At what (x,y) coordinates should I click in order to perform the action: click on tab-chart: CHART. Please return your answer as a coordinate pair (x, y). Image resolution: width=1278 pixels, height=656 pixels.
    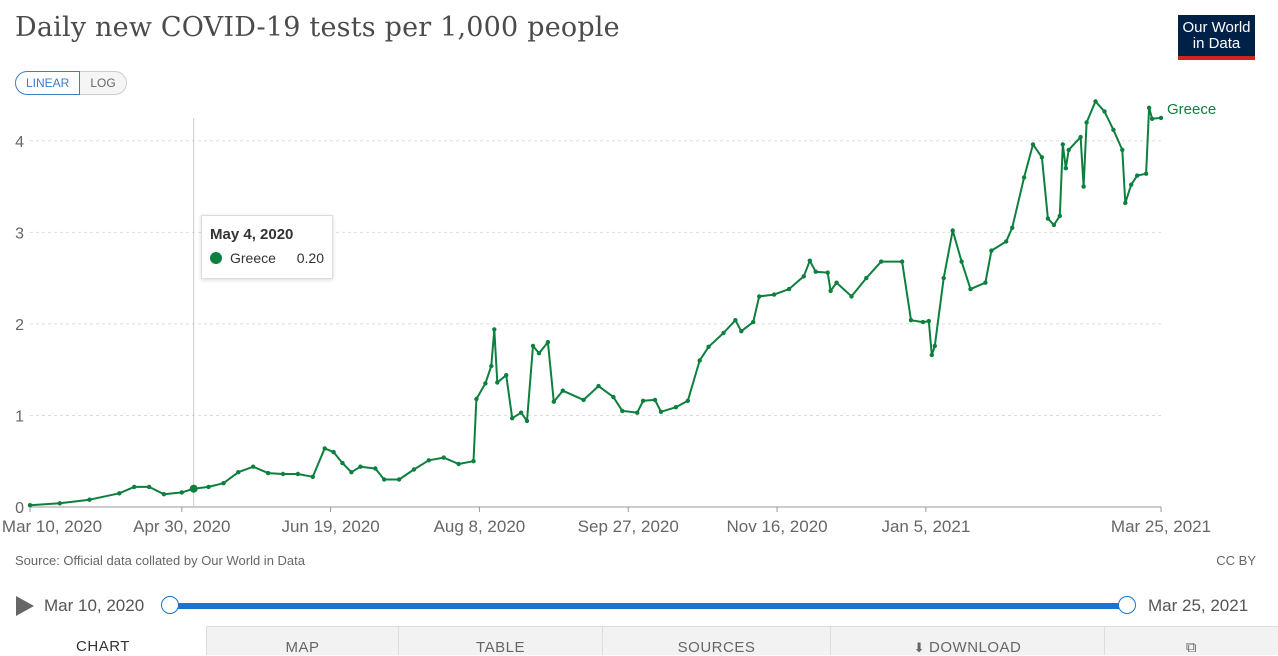
    Looking at the image, I should click on (103, 640).